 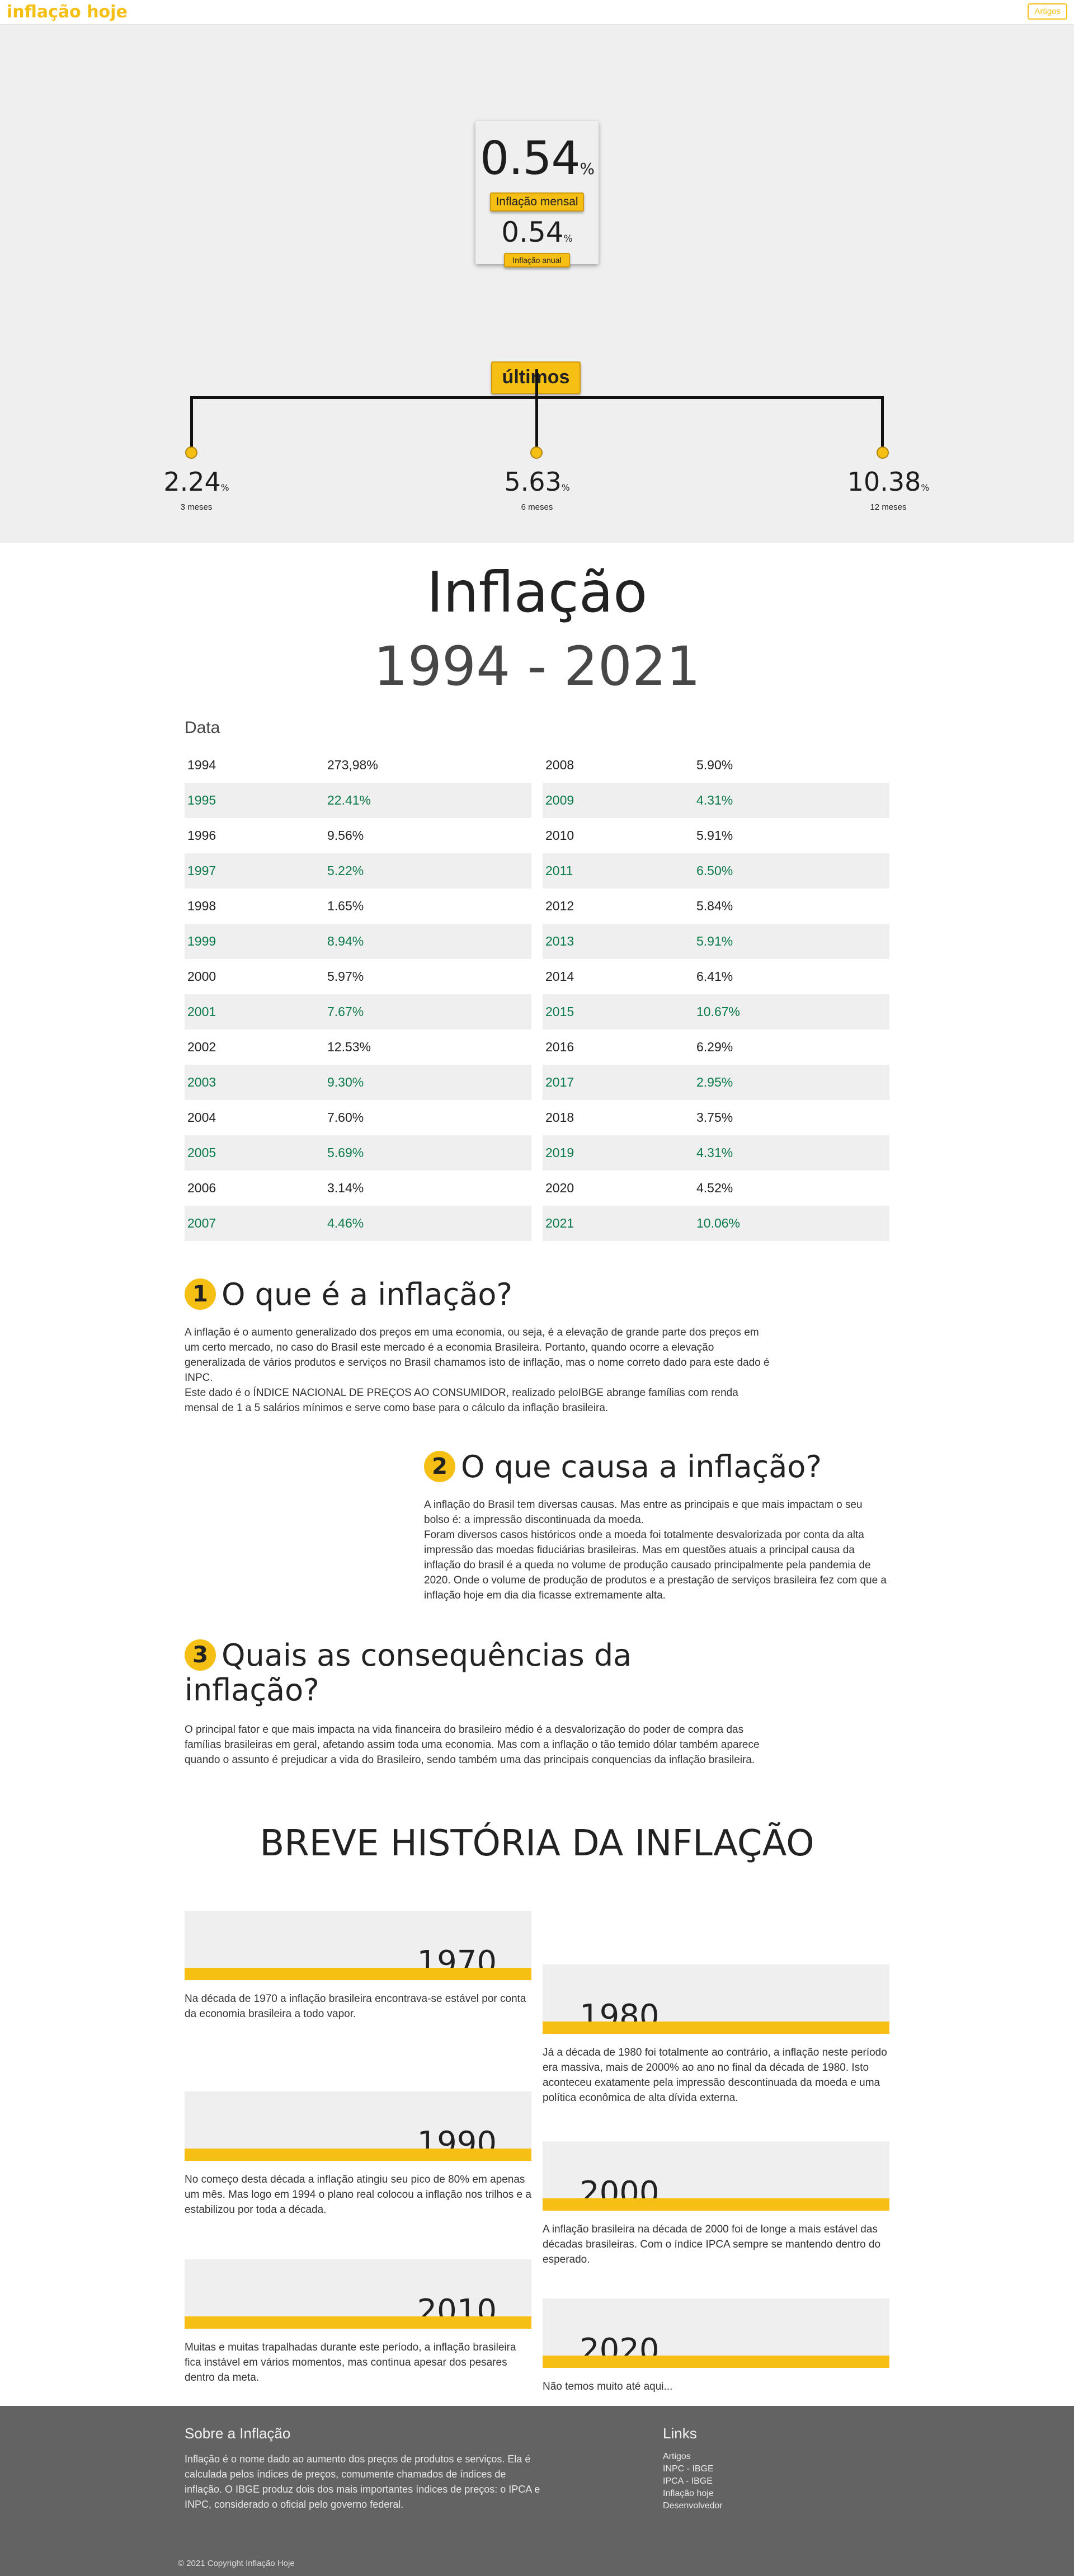 I want to click on table-cell-value: 5.84%, so click(x=714, y=906).